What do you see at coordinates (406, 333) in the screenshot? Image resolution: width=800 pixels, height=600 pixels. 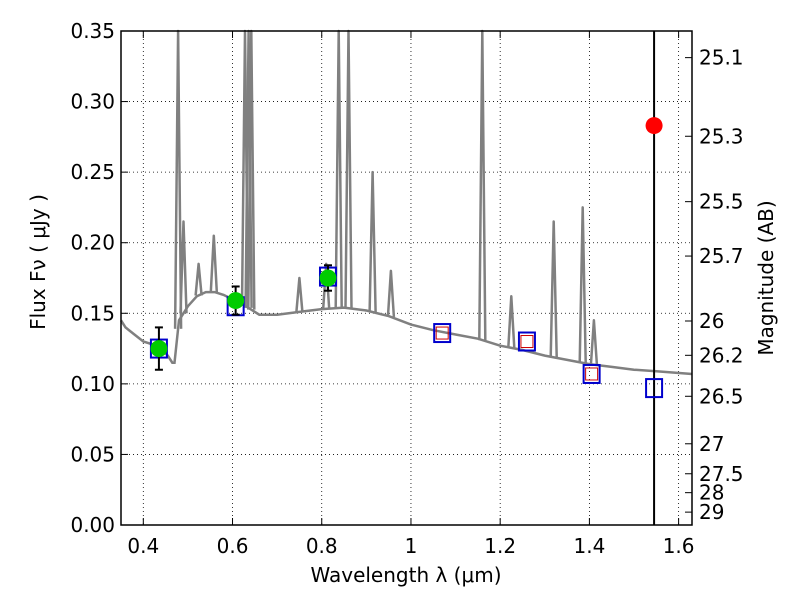 I see `spectrum-continuum` at bounding box center [406, 333].